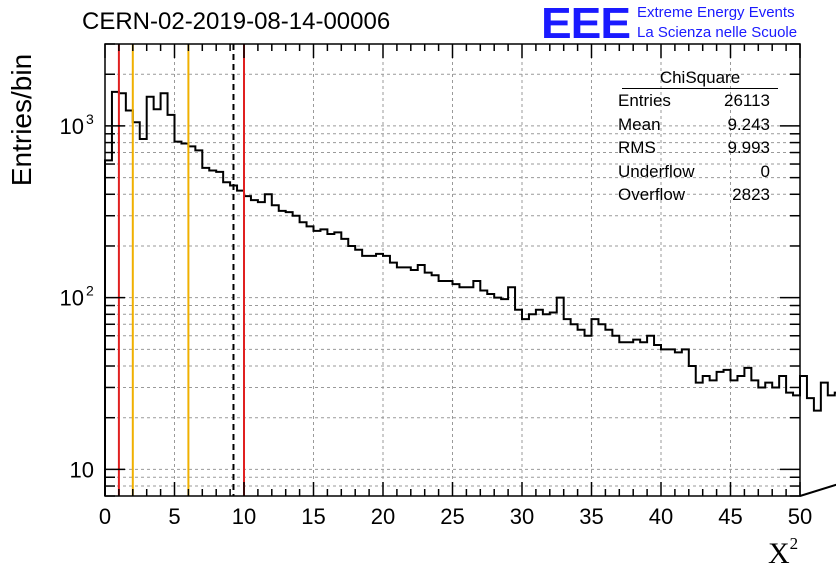  I want to click on x-tick-label: 45, so click(730, 516).